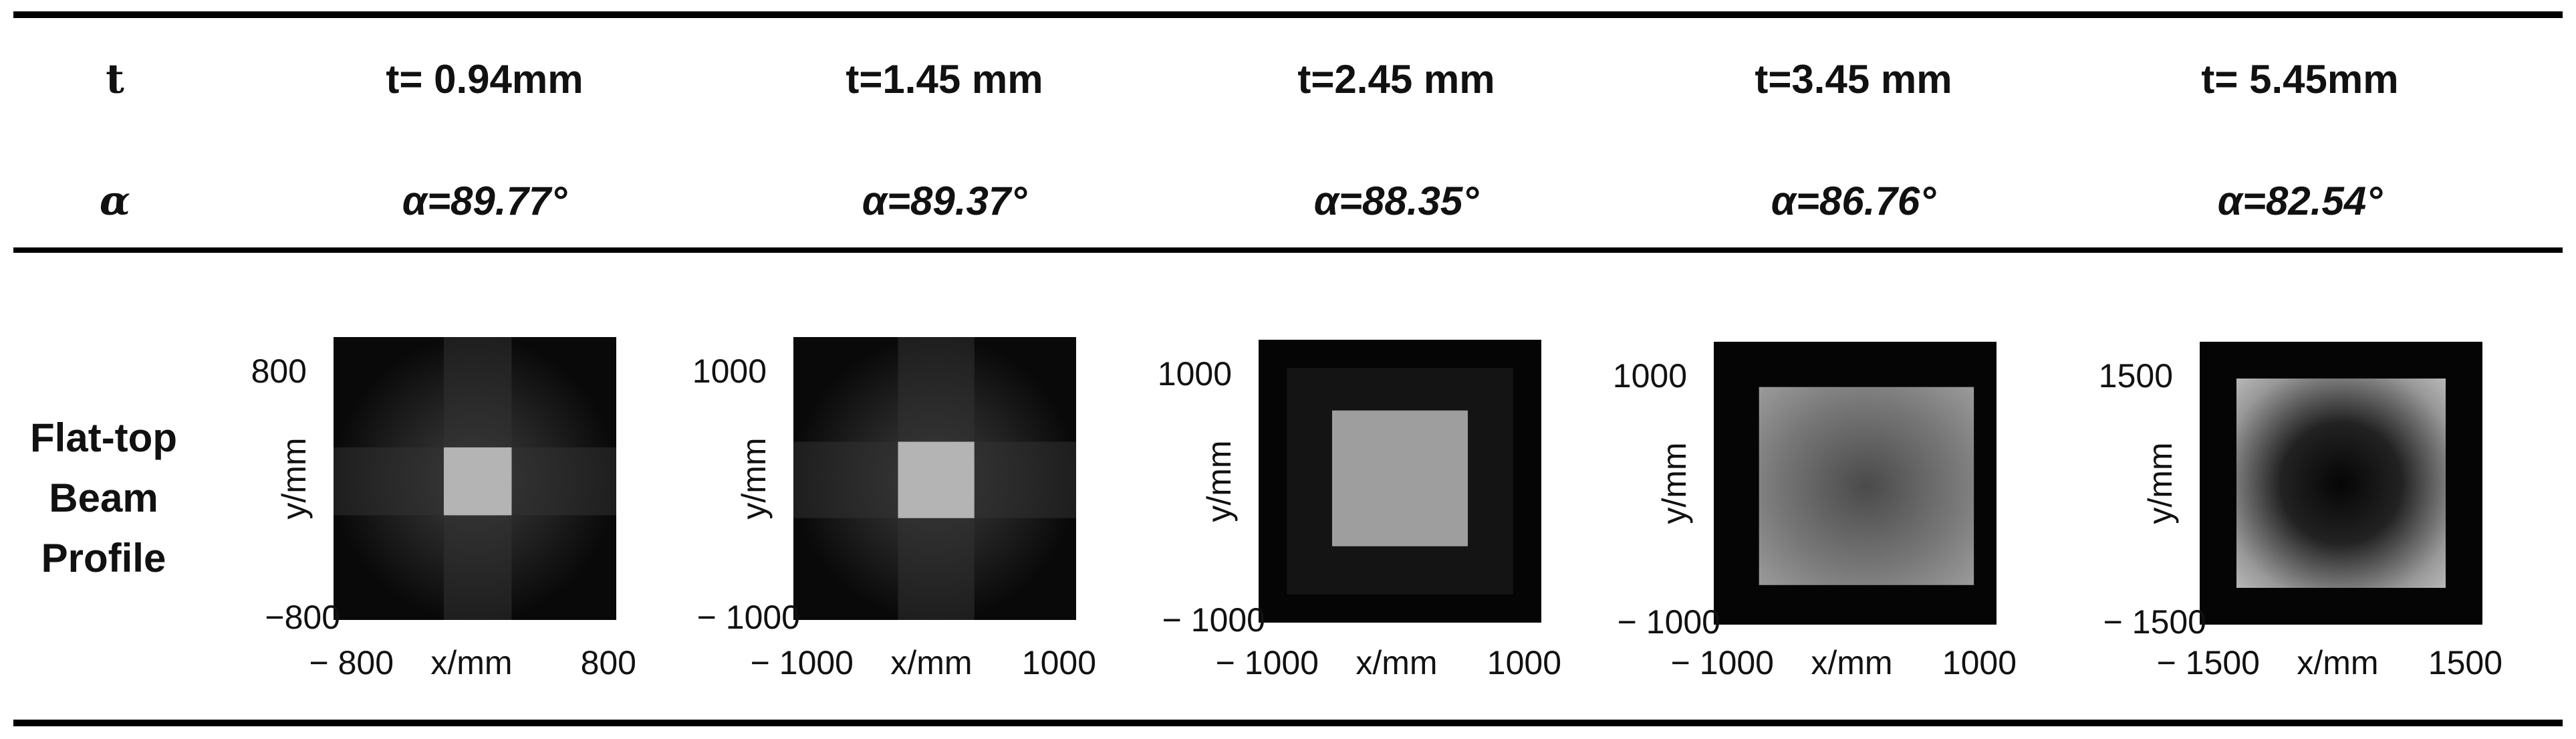 The image size is (2576, 739). I want to click on alpha-cell: α=82.54°, so click(2300, 201).